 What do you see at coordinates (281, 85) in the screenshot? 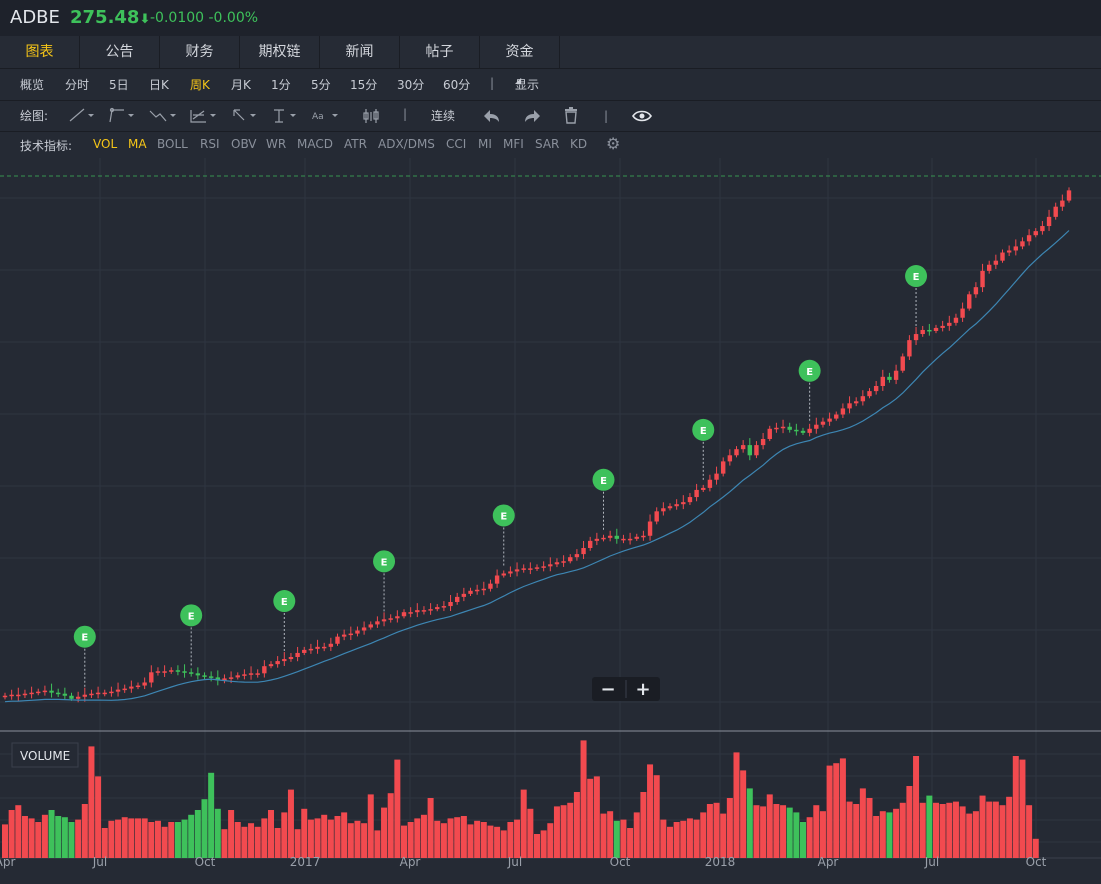
I see `period-1min: 1分` at bounding box center [281, 85].